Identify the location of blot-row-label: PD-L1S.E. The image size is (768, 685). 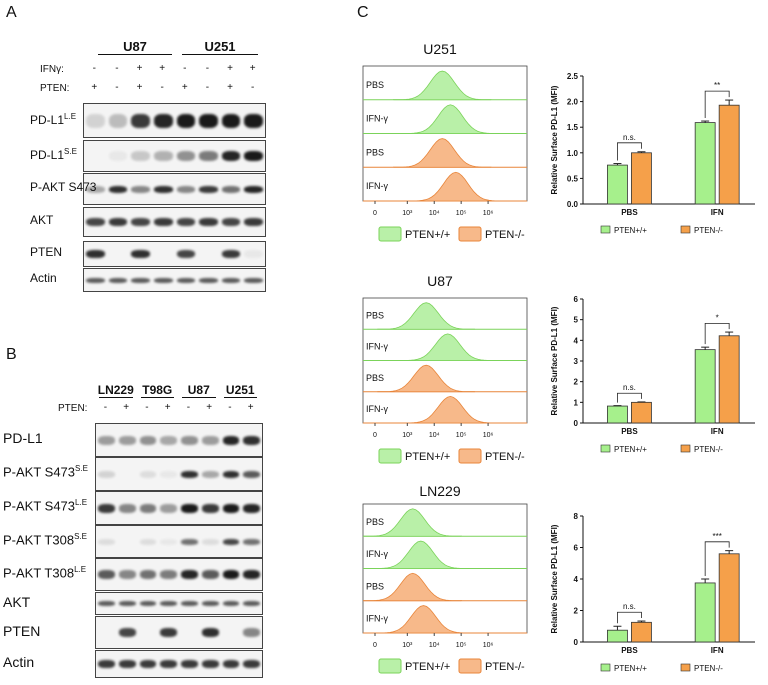
(53, 154).